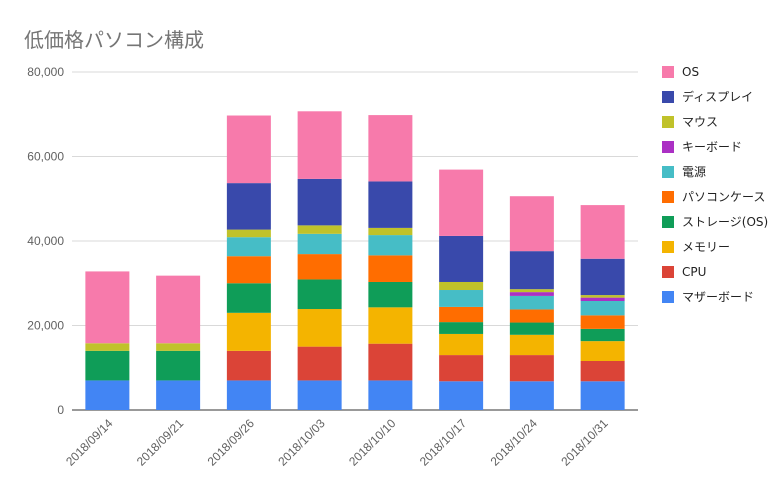  What do you see at coordinates (694, 272) in the screenshot?
I see `legend-label: CPU` at bounding box center [694, 272].